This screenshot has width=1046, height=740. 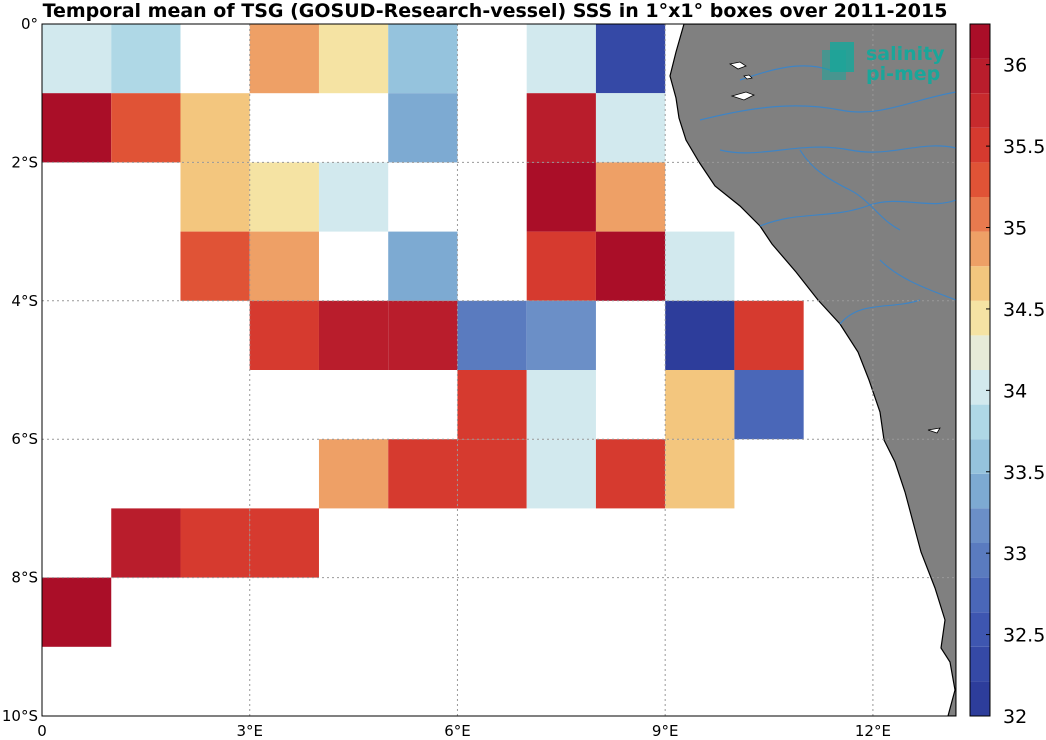 What do you see at coordinates (905, 54) in the screenshot?
I see `logo-line1: salinity` at bounding box center [905, 54].